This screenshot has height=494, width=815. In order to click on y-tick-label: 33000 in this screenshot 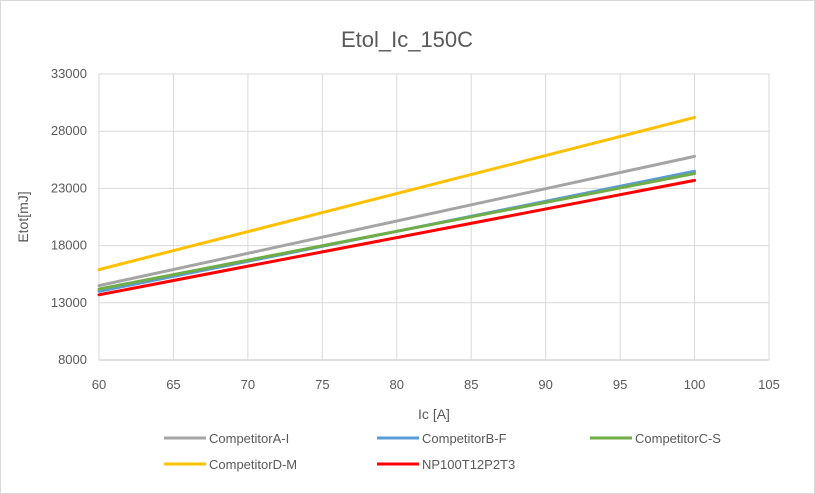, I will do `click(69, 73)`.